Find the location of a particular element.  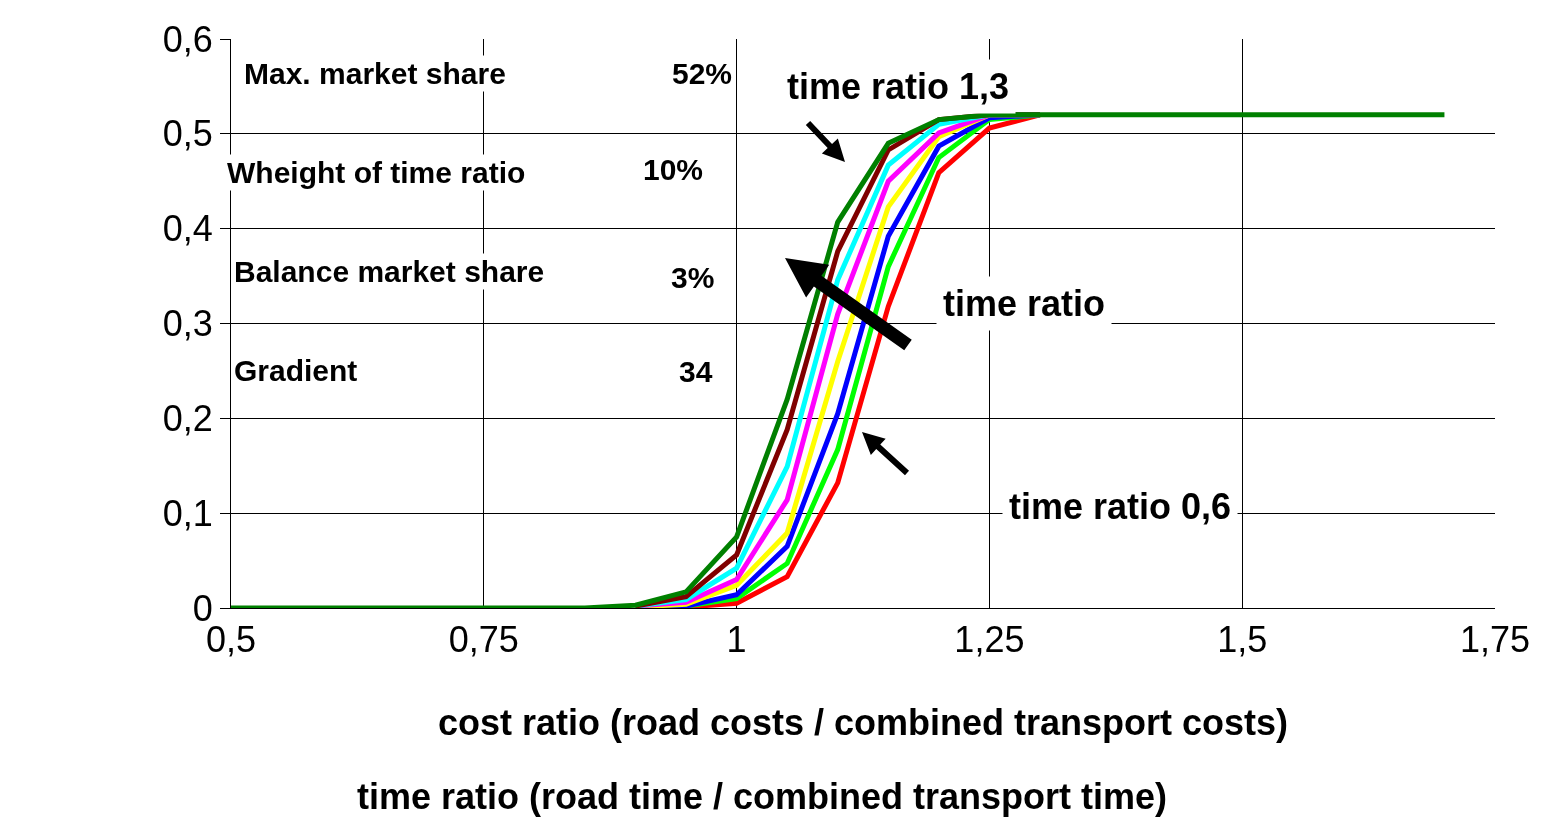

text: time ratio (road time / combined transport time) is located at coordinates (762, 796).